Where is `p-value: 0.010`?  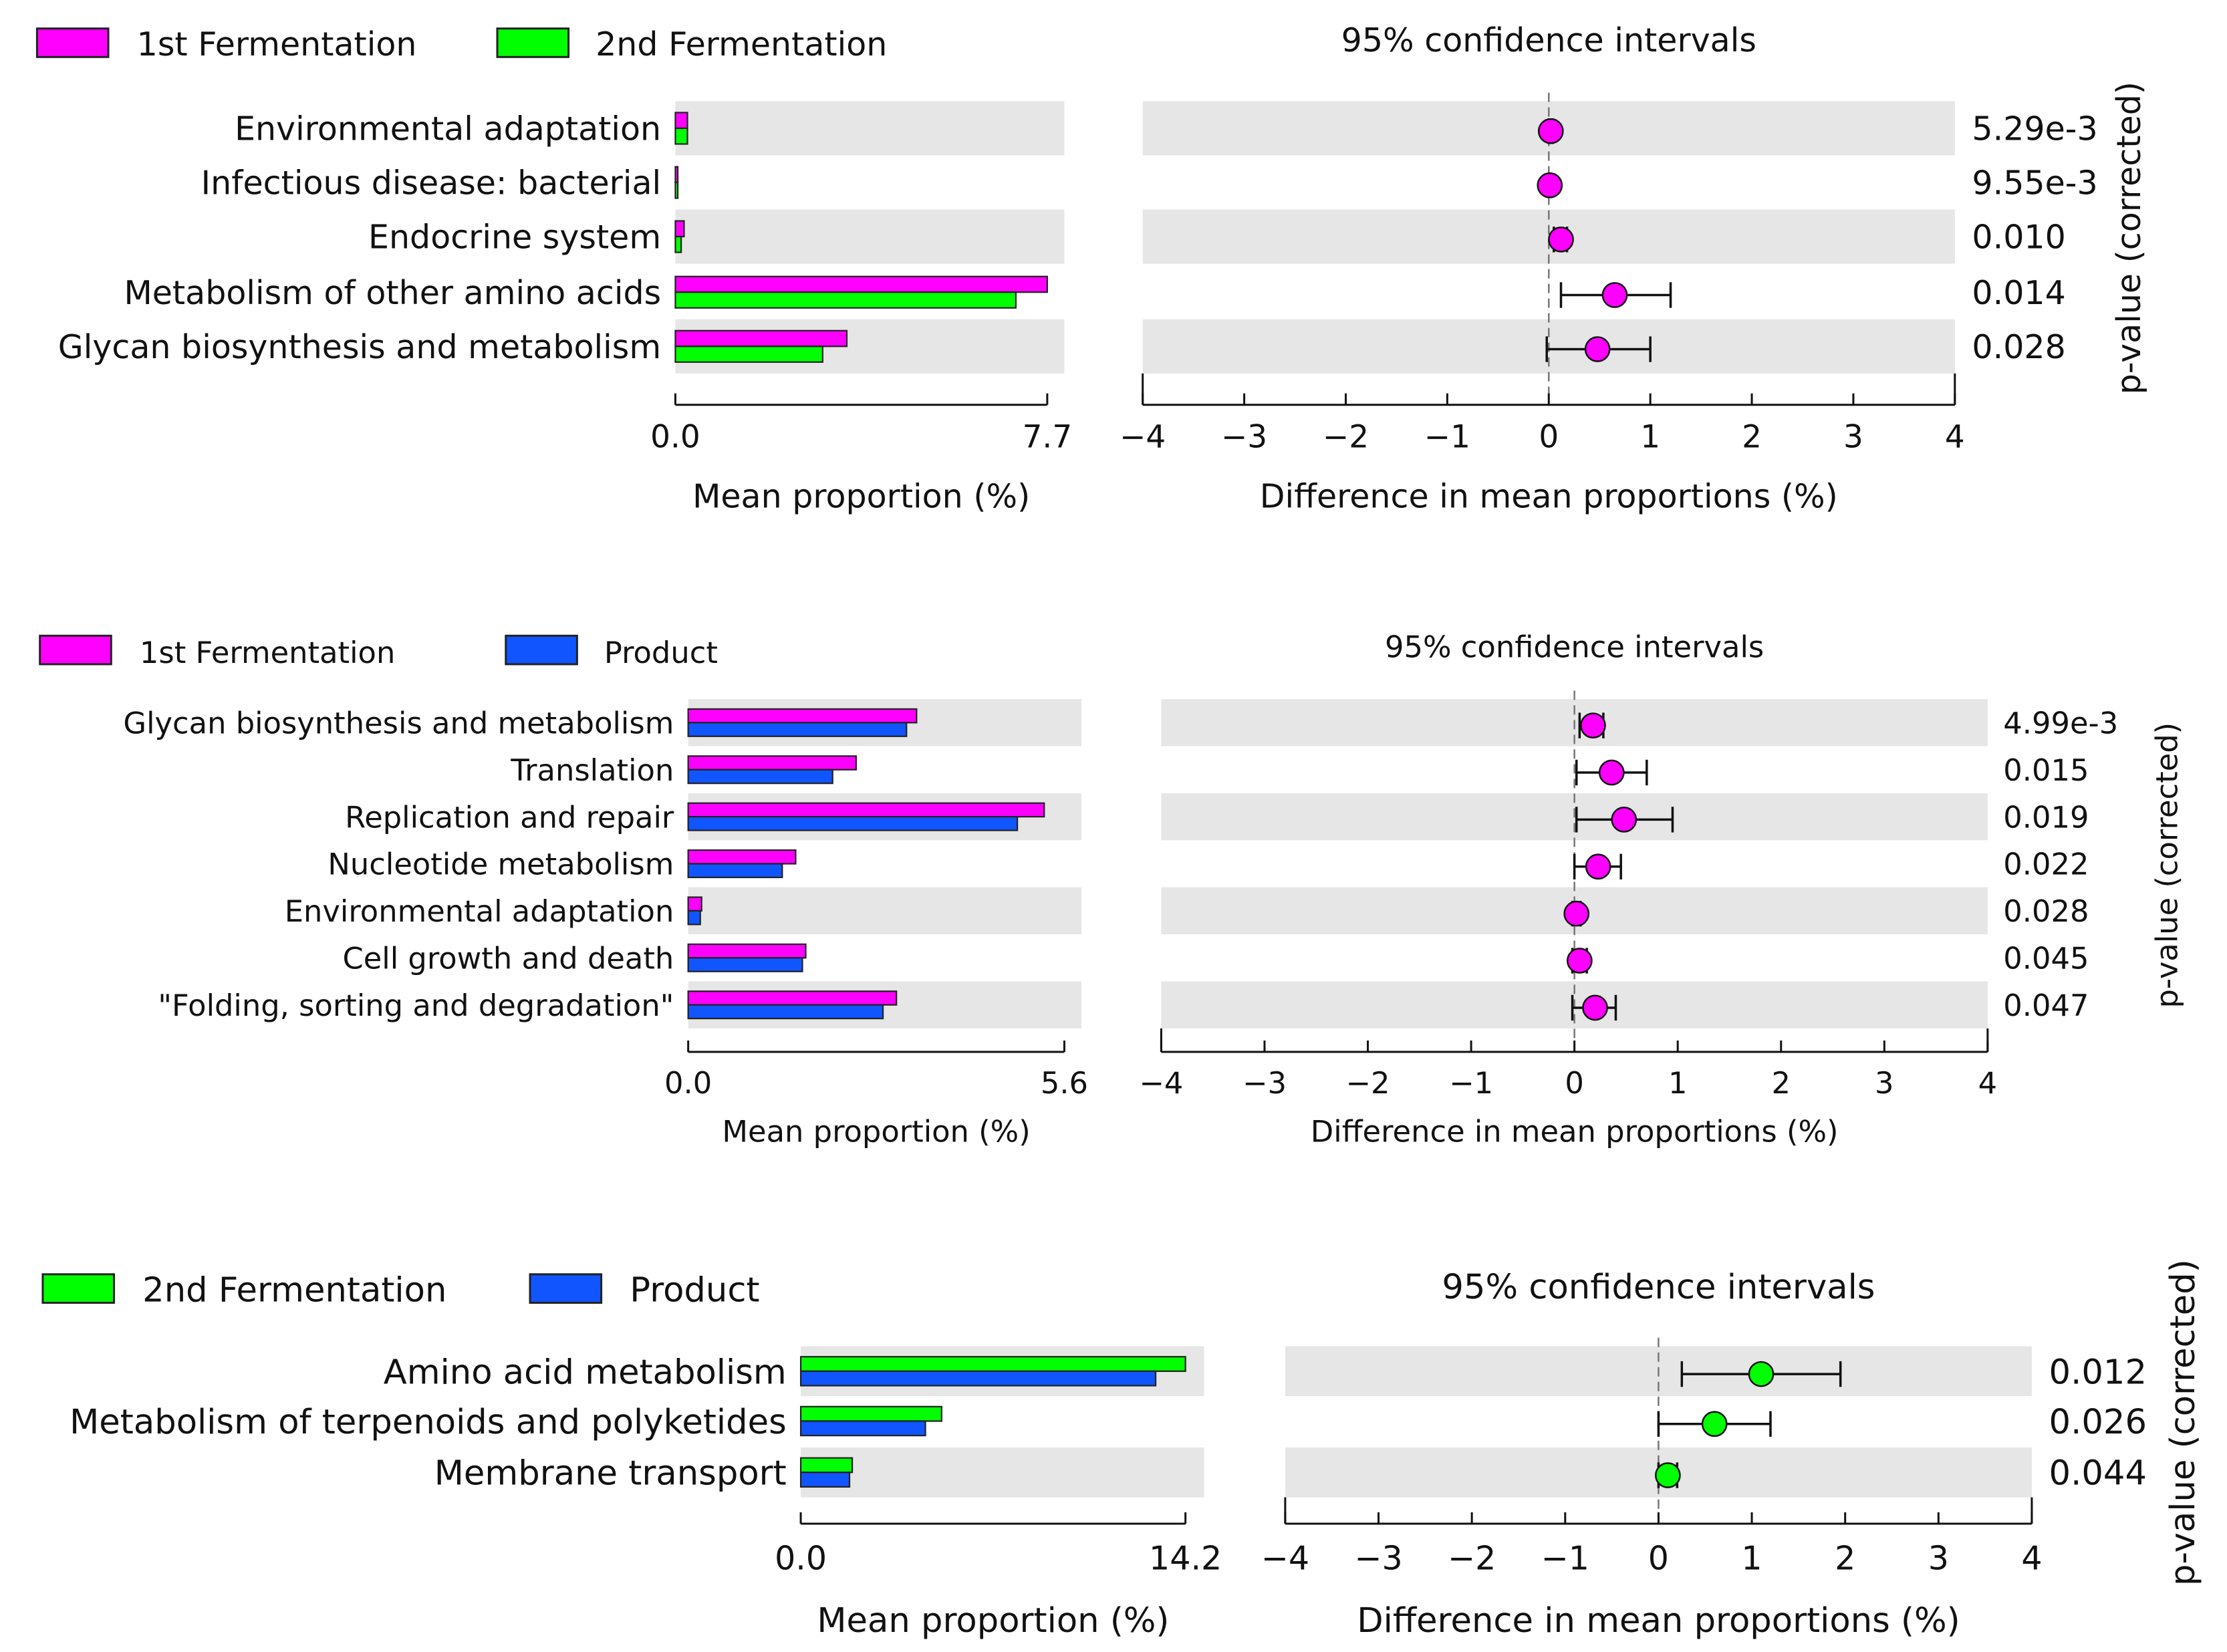
p-value: 0.010 is located at coordinates (2019, 237).